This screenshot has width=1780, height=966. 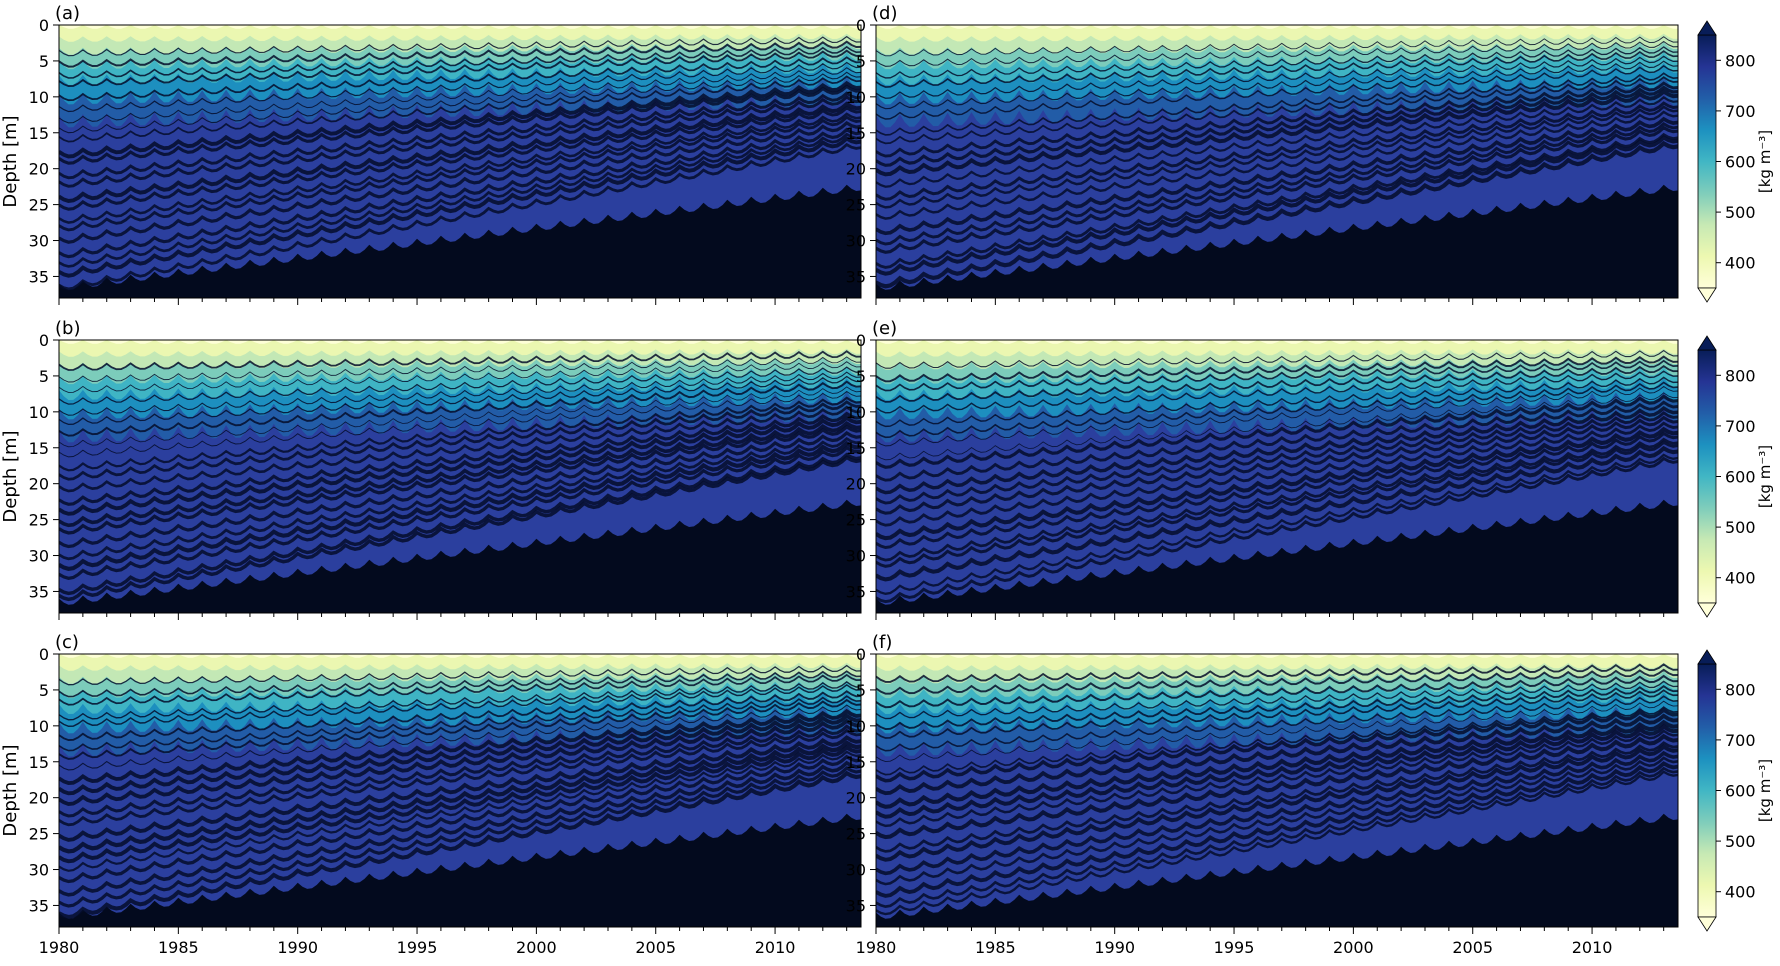 I want to click on colorbar-tick-label: 500, so click(x=1740, y=841).